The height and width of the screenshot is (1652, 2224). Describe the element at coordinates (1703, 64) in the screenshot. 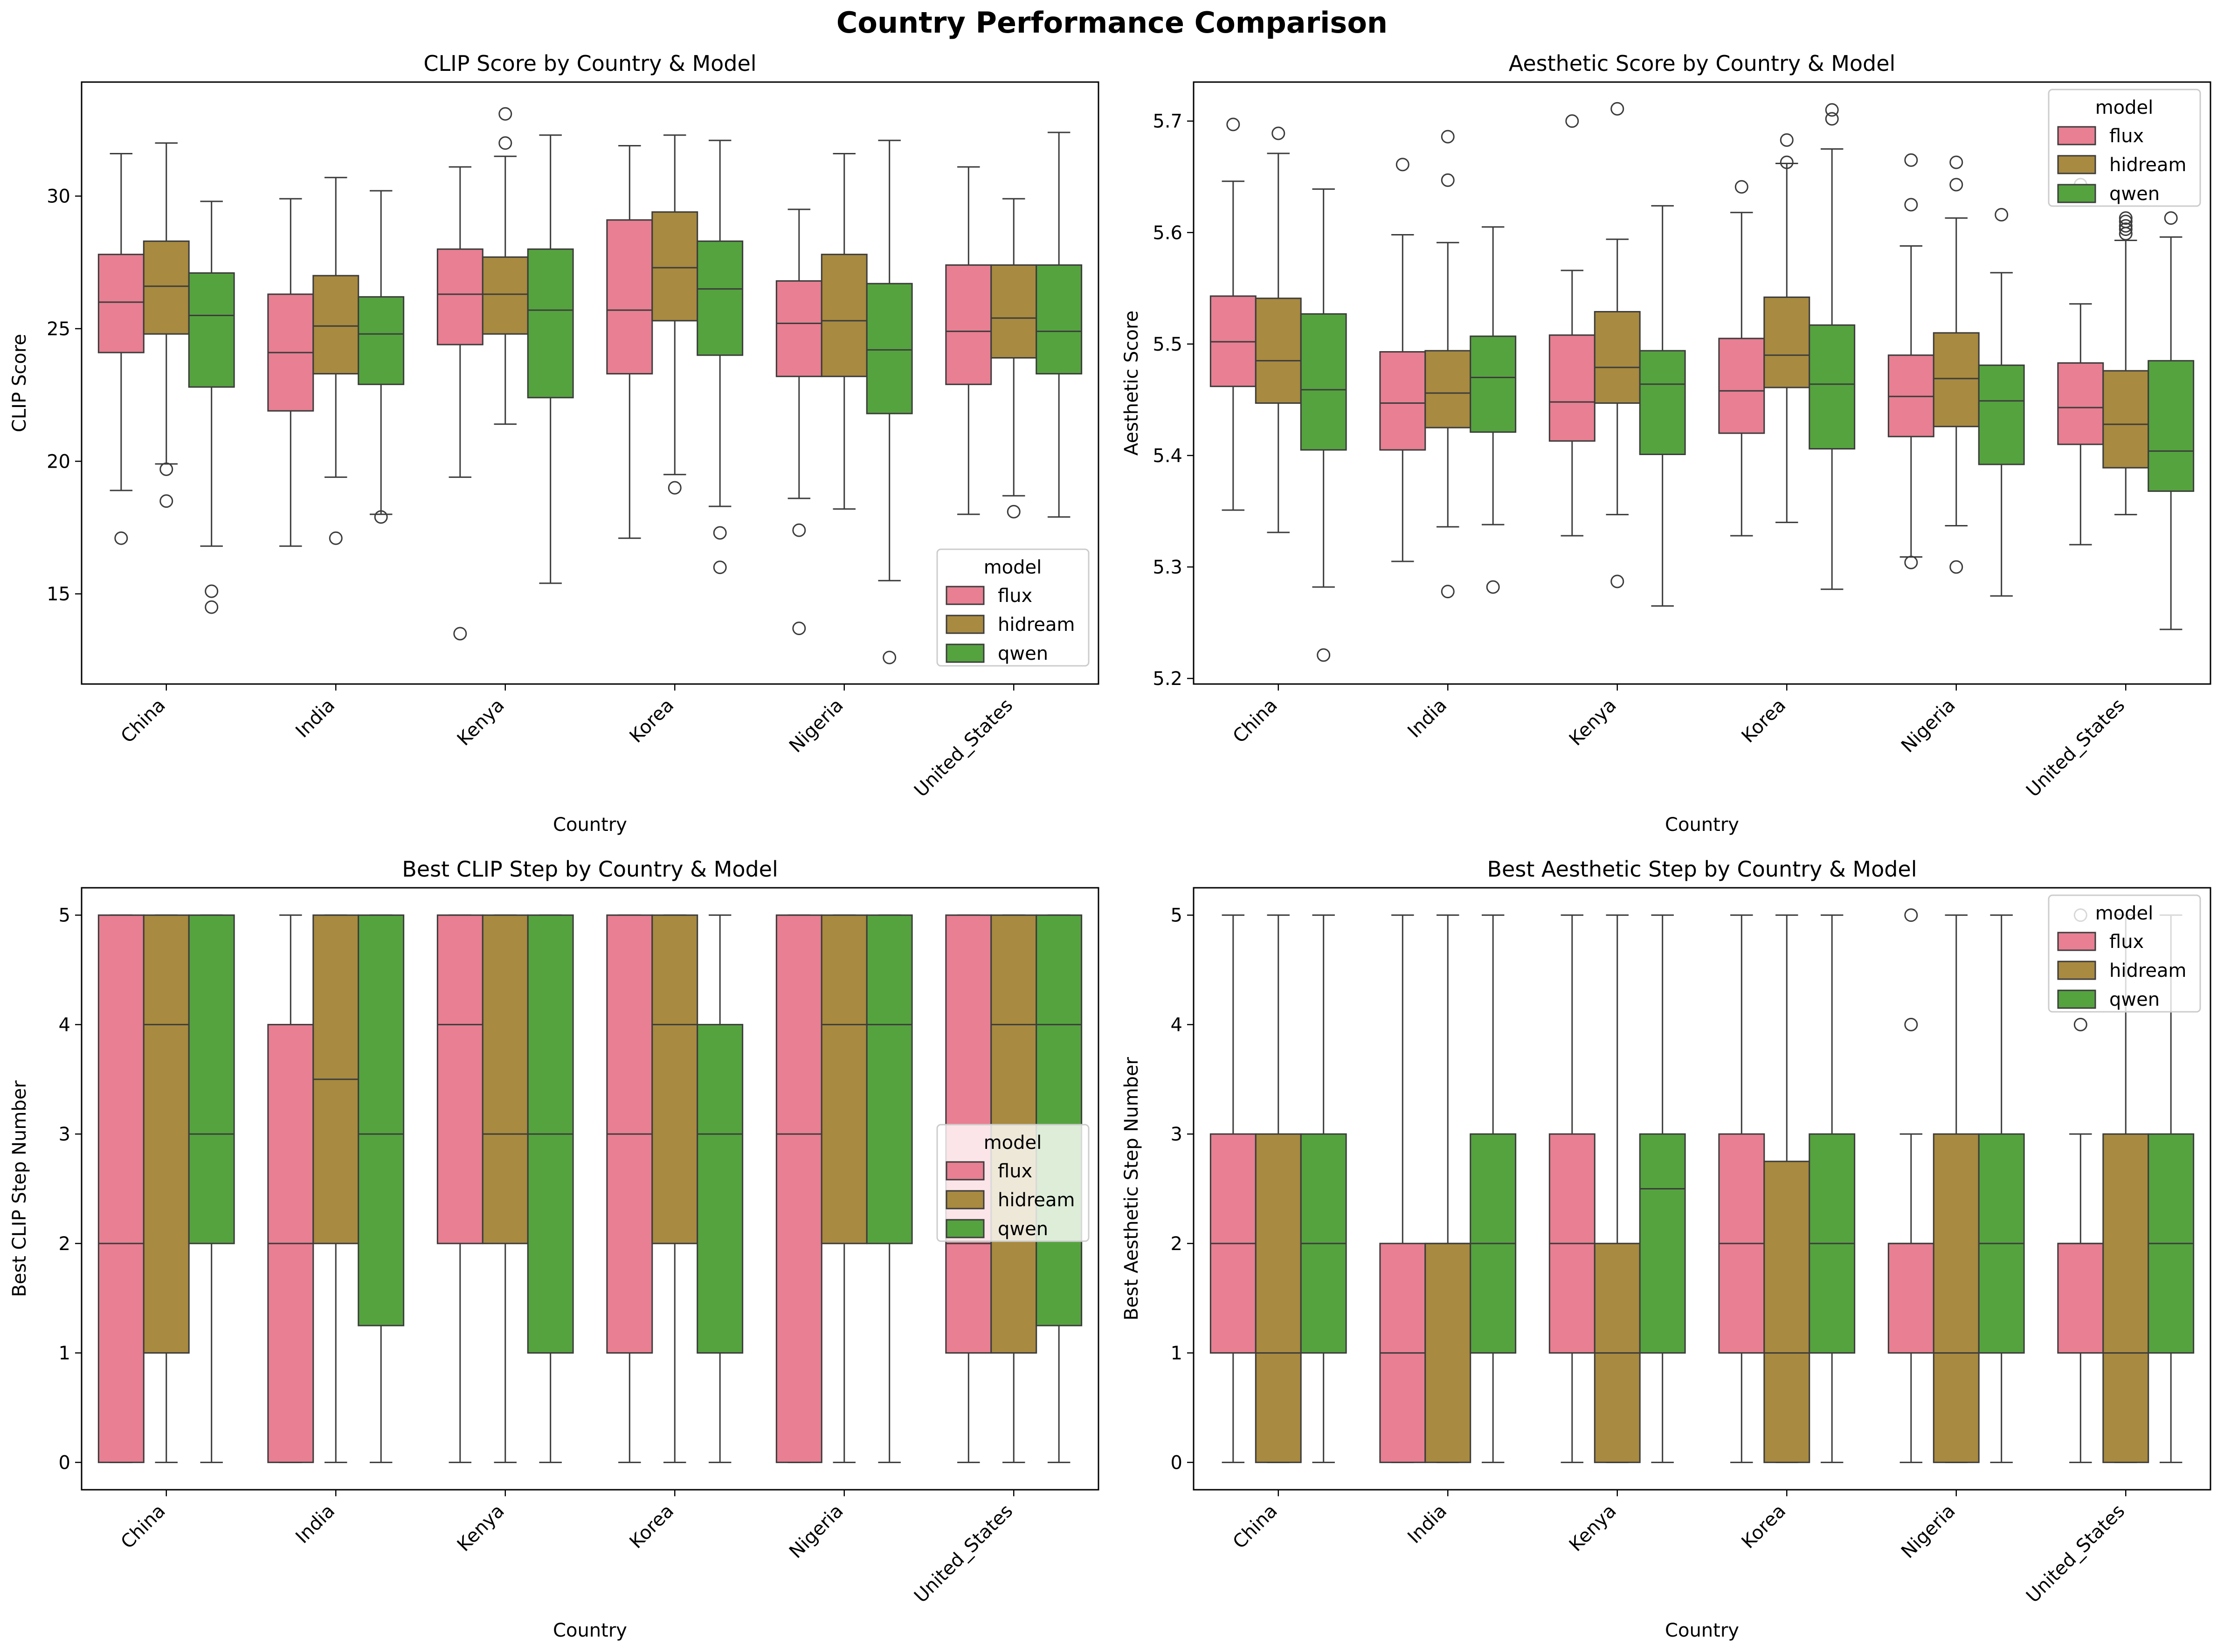

I see `chart-title: Aesthetic Score by Country & Model` at that location.